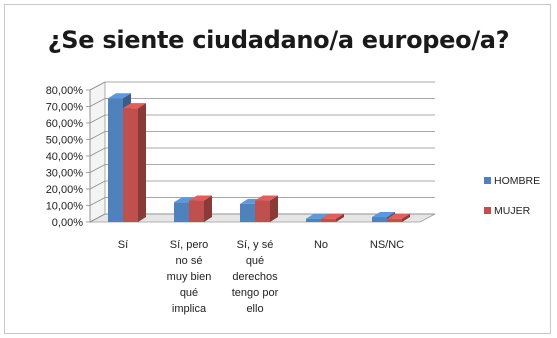  Describe the element at coordinates (255, 245) in the screenshot. I see `x-category-label-line: Sí, y sé` at that location.